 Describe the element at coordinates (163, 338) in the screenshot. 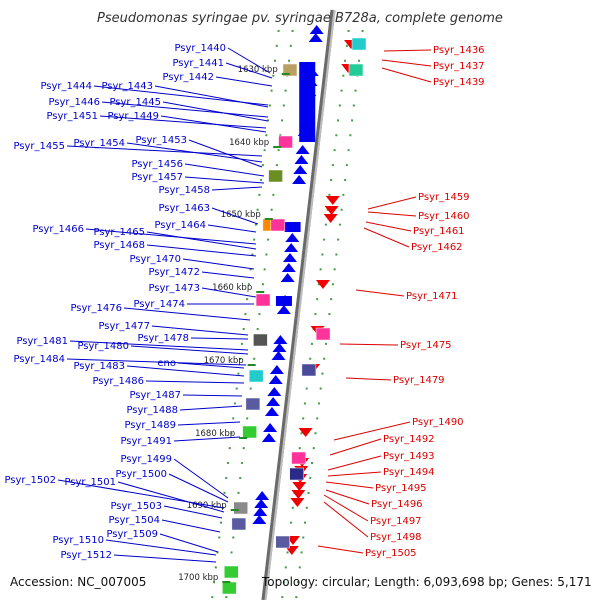

I see `gene-label-left: Psyr_1478` at that location.